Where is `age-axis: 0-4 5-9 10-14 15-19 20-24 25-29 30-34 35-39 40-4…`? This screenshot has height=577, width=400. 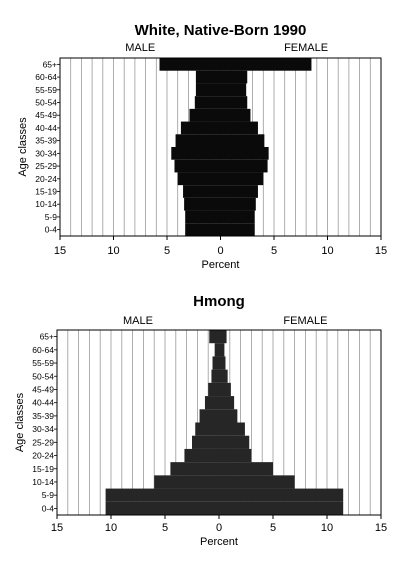 age-axis: 0-4 5-9 10-14 15-19 20-24 25-29 30-34 35-39 40-4… is located at coordinates (44, 422).